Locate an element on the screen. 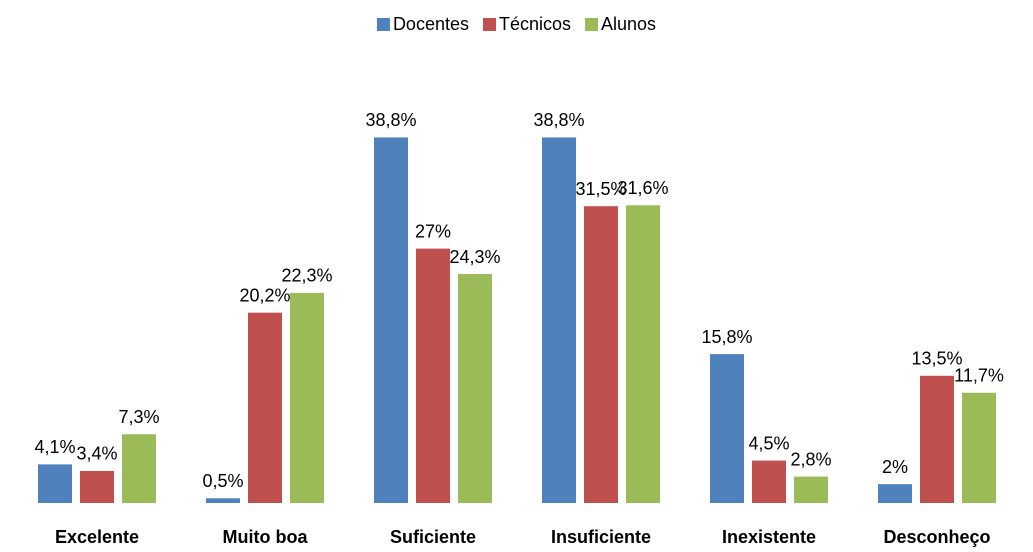 The height and width of the screenshot is (552, 1033). x-tick-label: Insuficiente is located at coordinates (601, 537).